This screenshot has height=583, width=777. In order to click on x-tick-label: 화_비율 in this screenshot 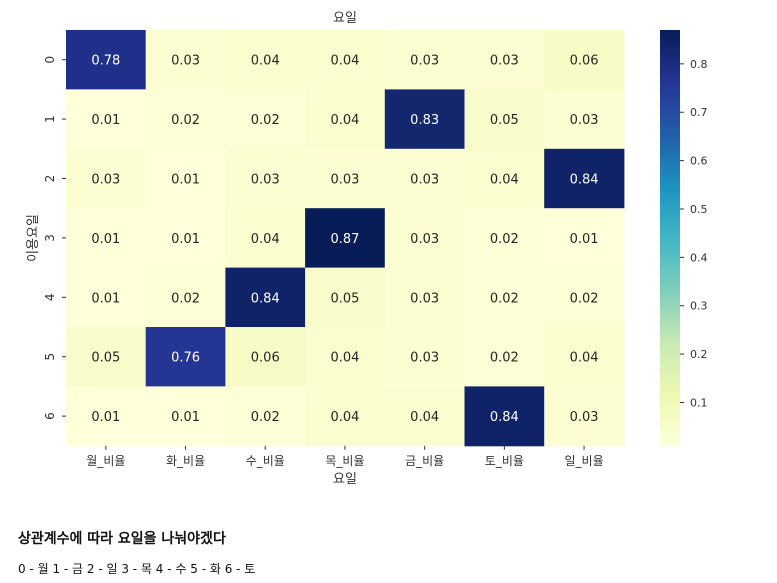, I will do `click(185, 461)`.